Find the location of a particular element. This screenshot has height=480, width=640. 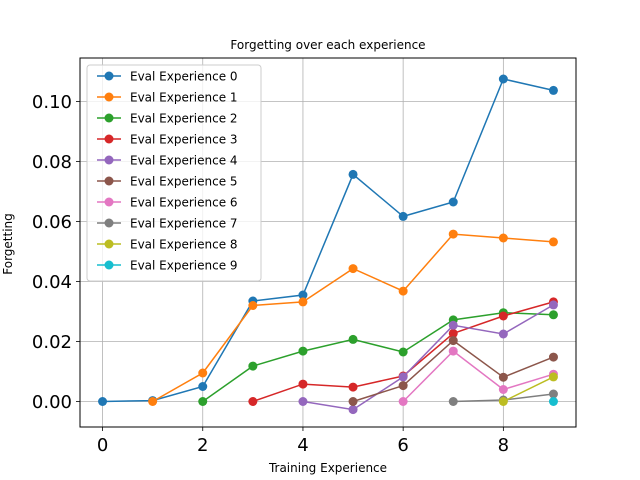

y-tick-label: 0.00 is located at coordinates (52, 402).